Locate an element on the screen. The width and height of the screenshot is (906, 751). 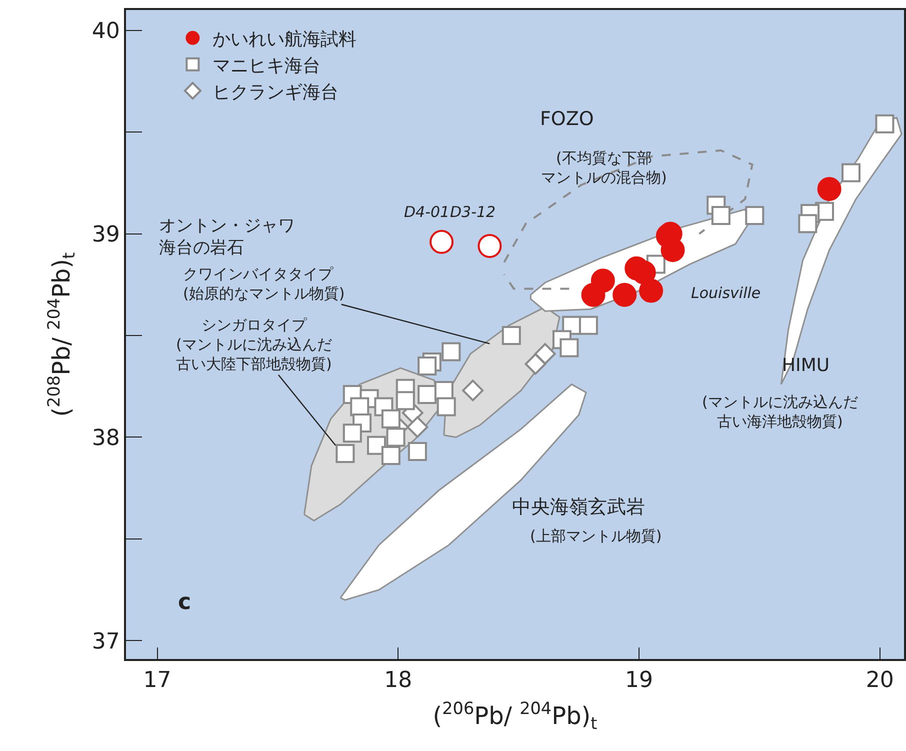
annotation: HIMU is located at coordinates (806, 365).